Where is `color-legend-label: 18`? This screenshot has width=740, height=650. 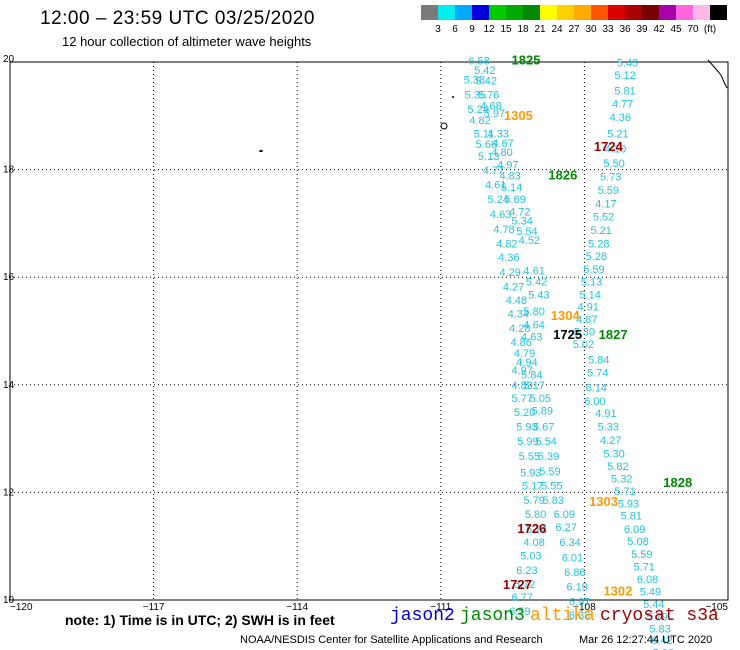 color-legend-label: 18 is located at coordinates (523, 29).